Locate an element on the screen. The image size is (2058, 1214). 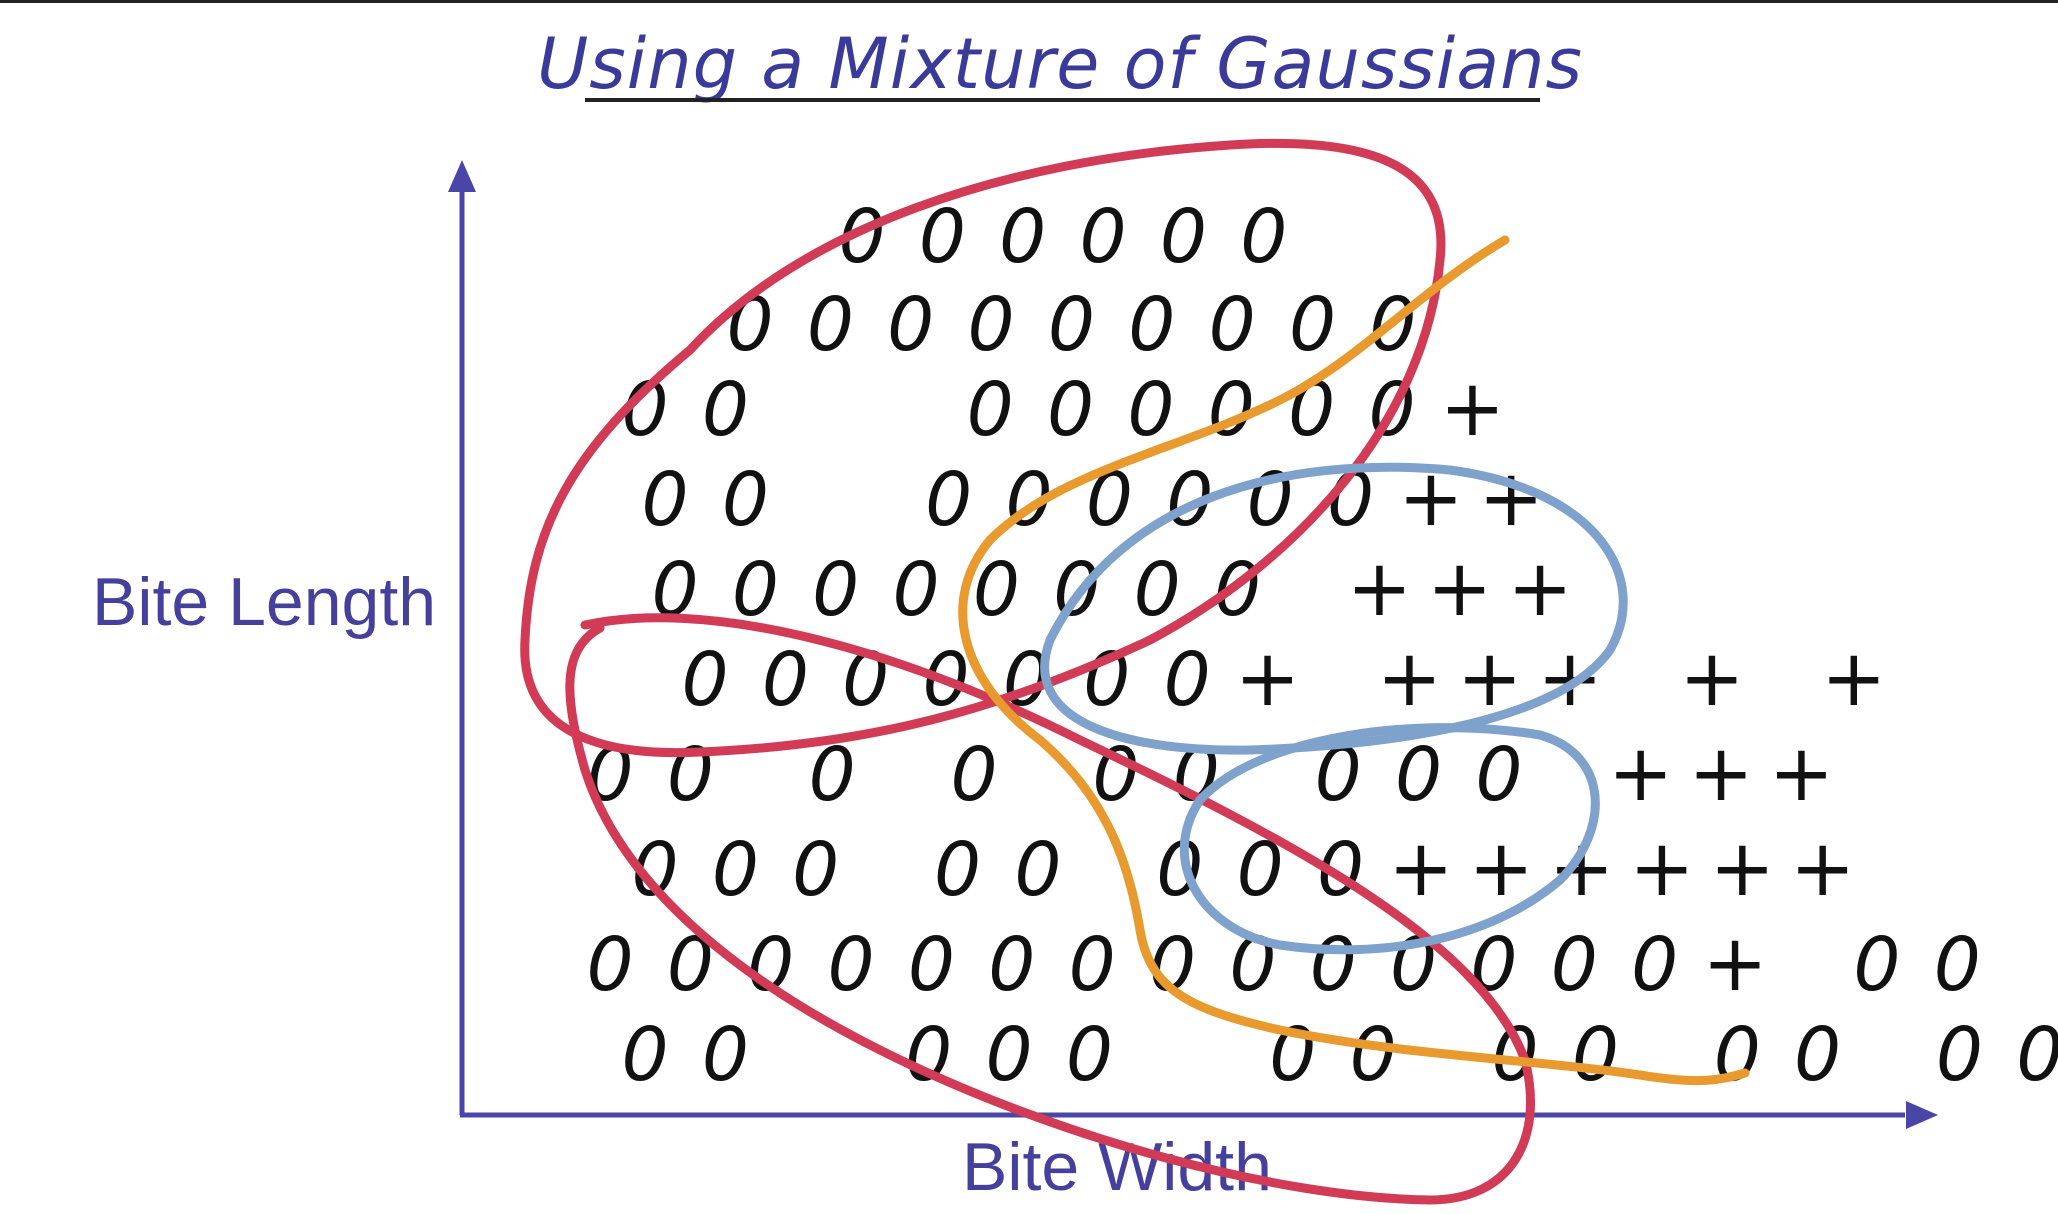
y-axis-arrowhead is located at coordinates (462, 176).